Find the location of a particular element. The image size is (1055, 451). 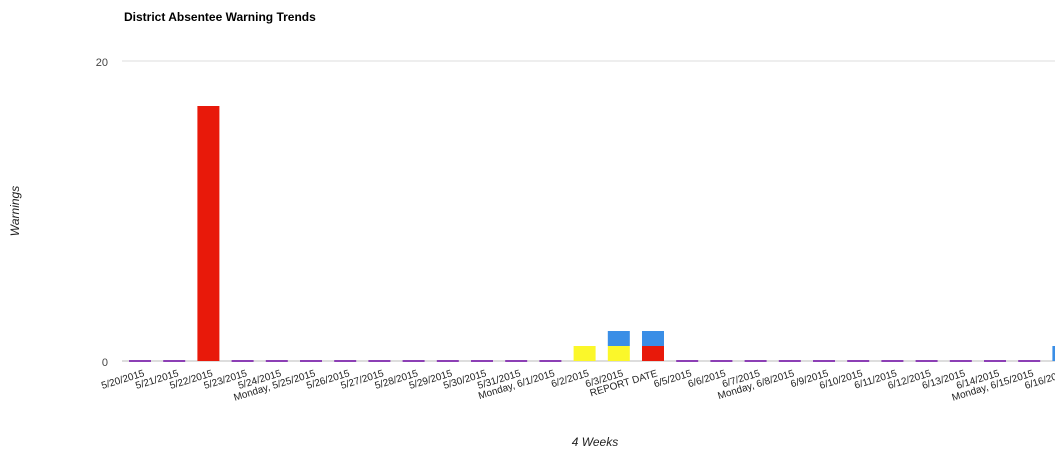

x-axis-title: 4 Weeks is located at coordinates (595, 442).